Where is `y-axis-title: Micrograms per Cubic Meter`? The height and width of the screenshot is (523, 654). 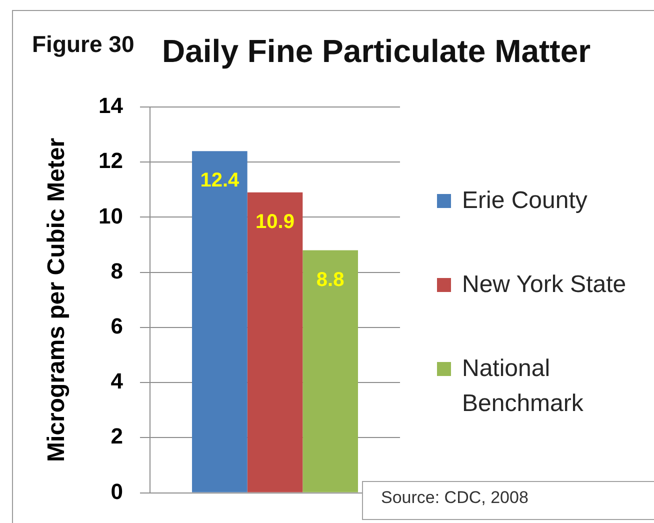 y-axis-title: Micrograms per Cubic Meter is located at coordinates (56, 300).